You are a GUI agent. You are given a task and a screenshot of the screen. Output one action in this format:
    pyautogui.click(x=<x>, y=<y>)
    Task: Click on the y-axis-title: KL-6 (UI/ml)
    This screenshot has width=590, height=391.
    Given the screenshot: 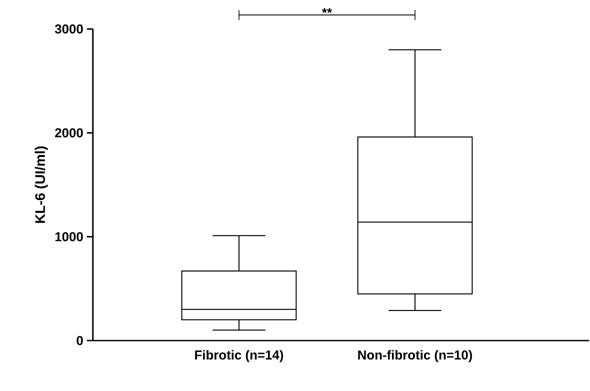 What is the action you would take?
    pyautogui.click(x=41, y=185)
    